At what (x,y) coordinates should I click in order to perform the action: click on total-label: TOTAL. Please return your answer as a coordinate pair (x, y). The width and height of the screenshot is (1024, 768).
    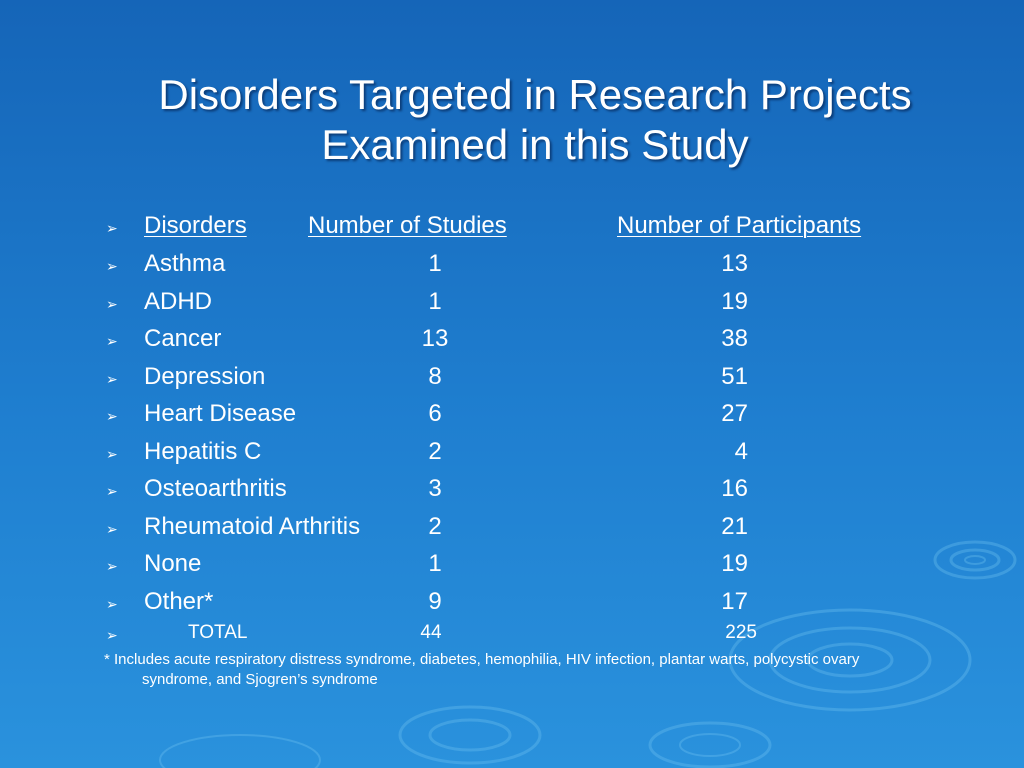
    Looking at the image, I should click on (218, 632).